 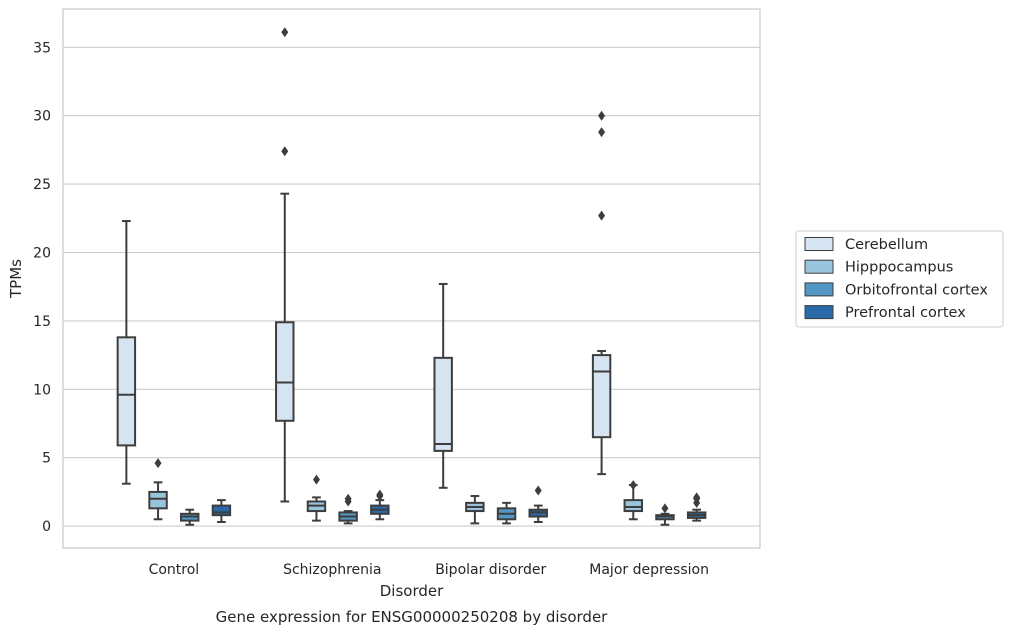 What do you see at coordinates (46, 527) in the screenshot?
I see `y-tick-label: 0` at bounding box center [46, 527].